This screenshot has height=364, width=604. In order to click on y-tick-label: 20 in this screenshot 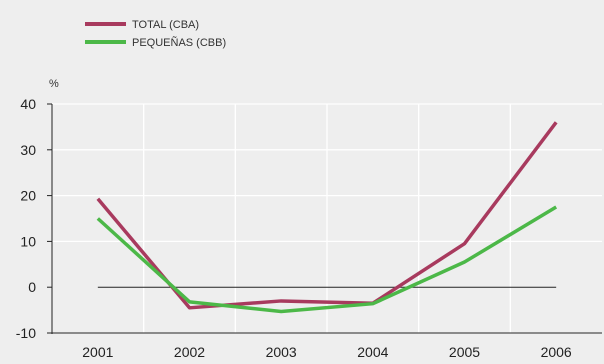, I will do `click(28, 196)`.